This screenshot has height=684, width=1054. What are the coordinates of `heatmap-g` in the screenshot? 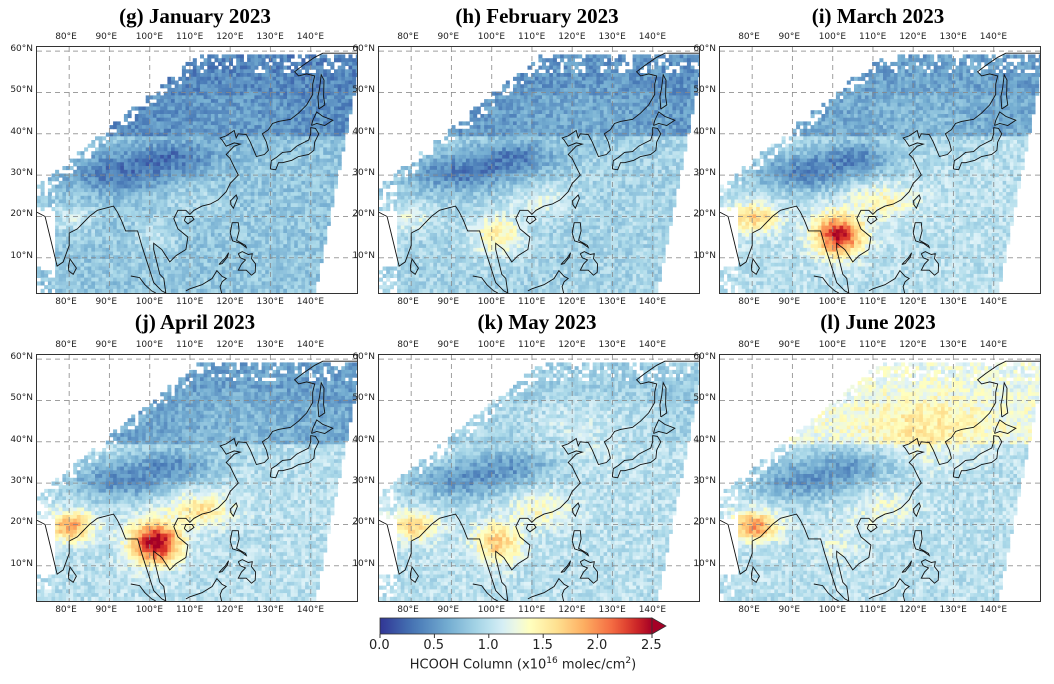 It's located at (197, 170).